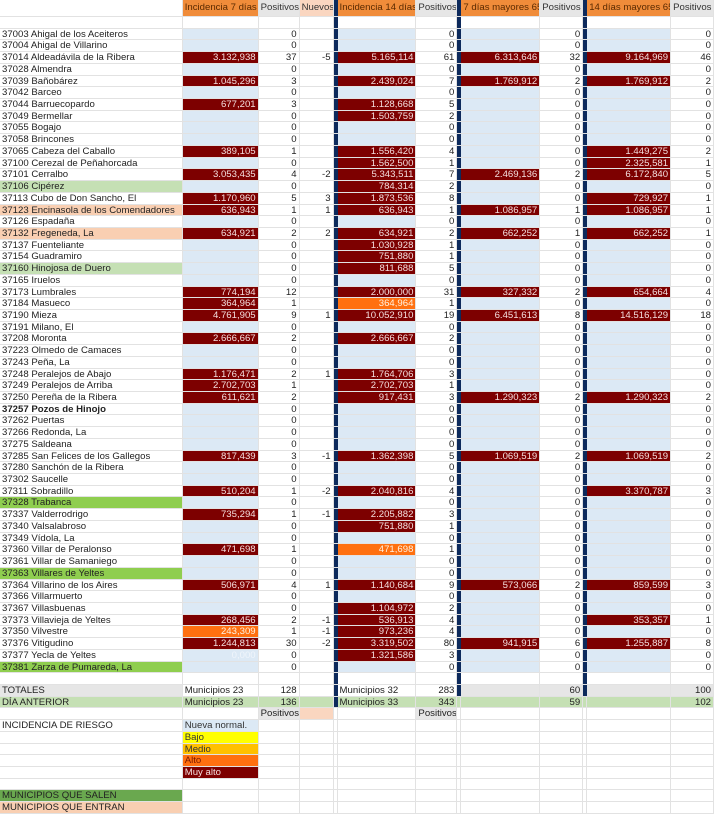 The image size is (714, 825). I want to click on cell-may7: 1.769,912, so click(501, 81).